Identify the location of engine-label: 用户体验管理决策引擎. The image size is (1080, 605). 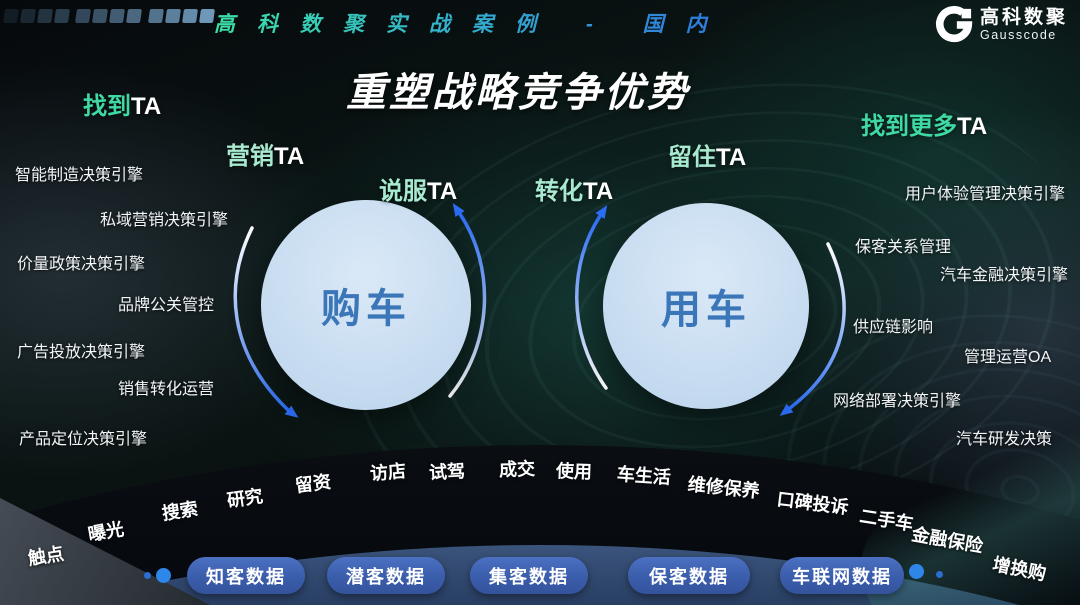
(985, 194).